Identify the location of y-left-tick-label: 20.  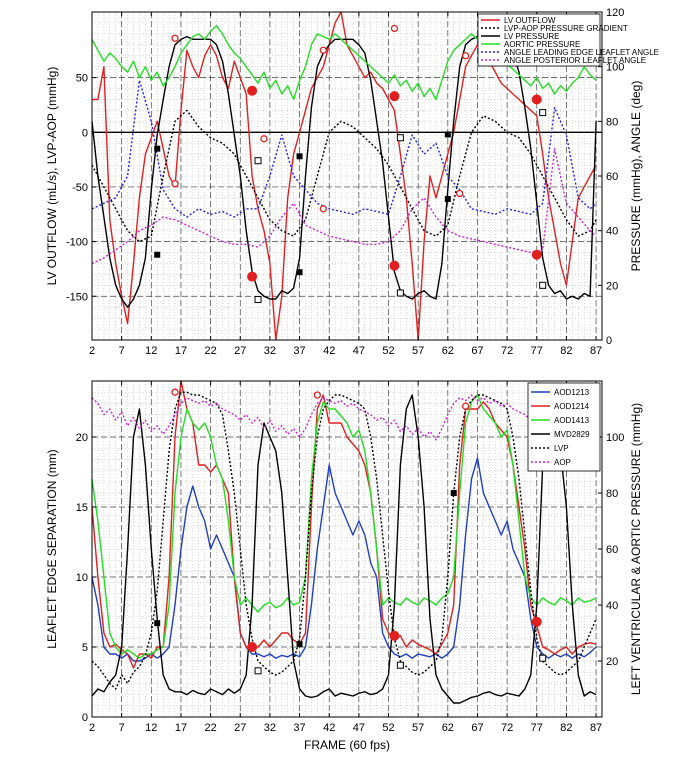
(82, 438).